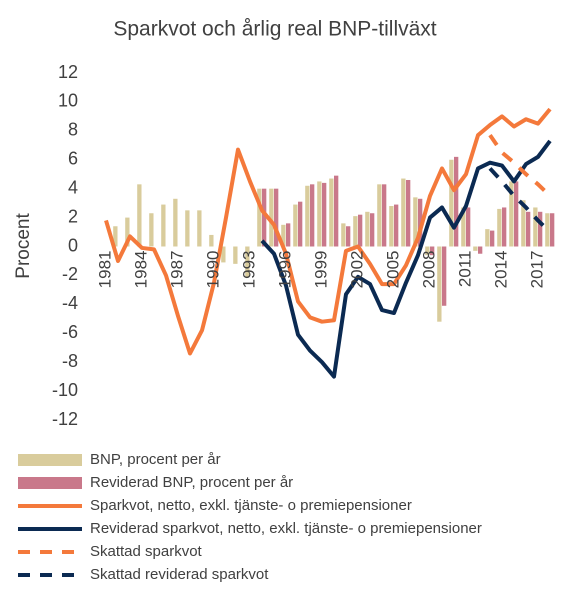 This screenshot has height=590, width=580. What do you see at coordinates (70, 274) in the screenshot?
I see `y-tick-label: -2` at bounding box center [70, 274].